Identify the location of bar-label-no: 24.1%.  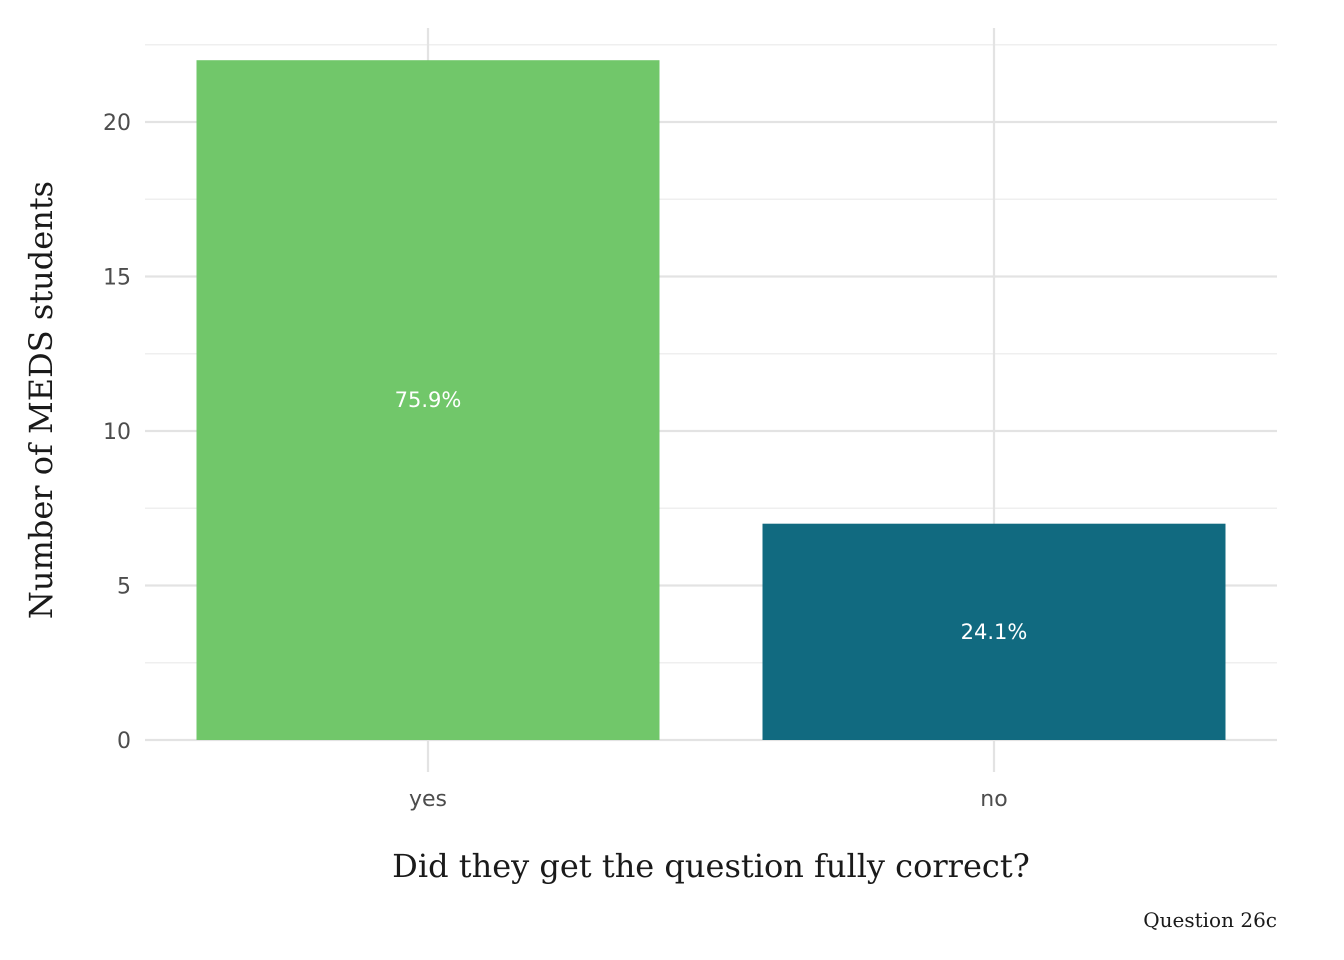
(994, 632).